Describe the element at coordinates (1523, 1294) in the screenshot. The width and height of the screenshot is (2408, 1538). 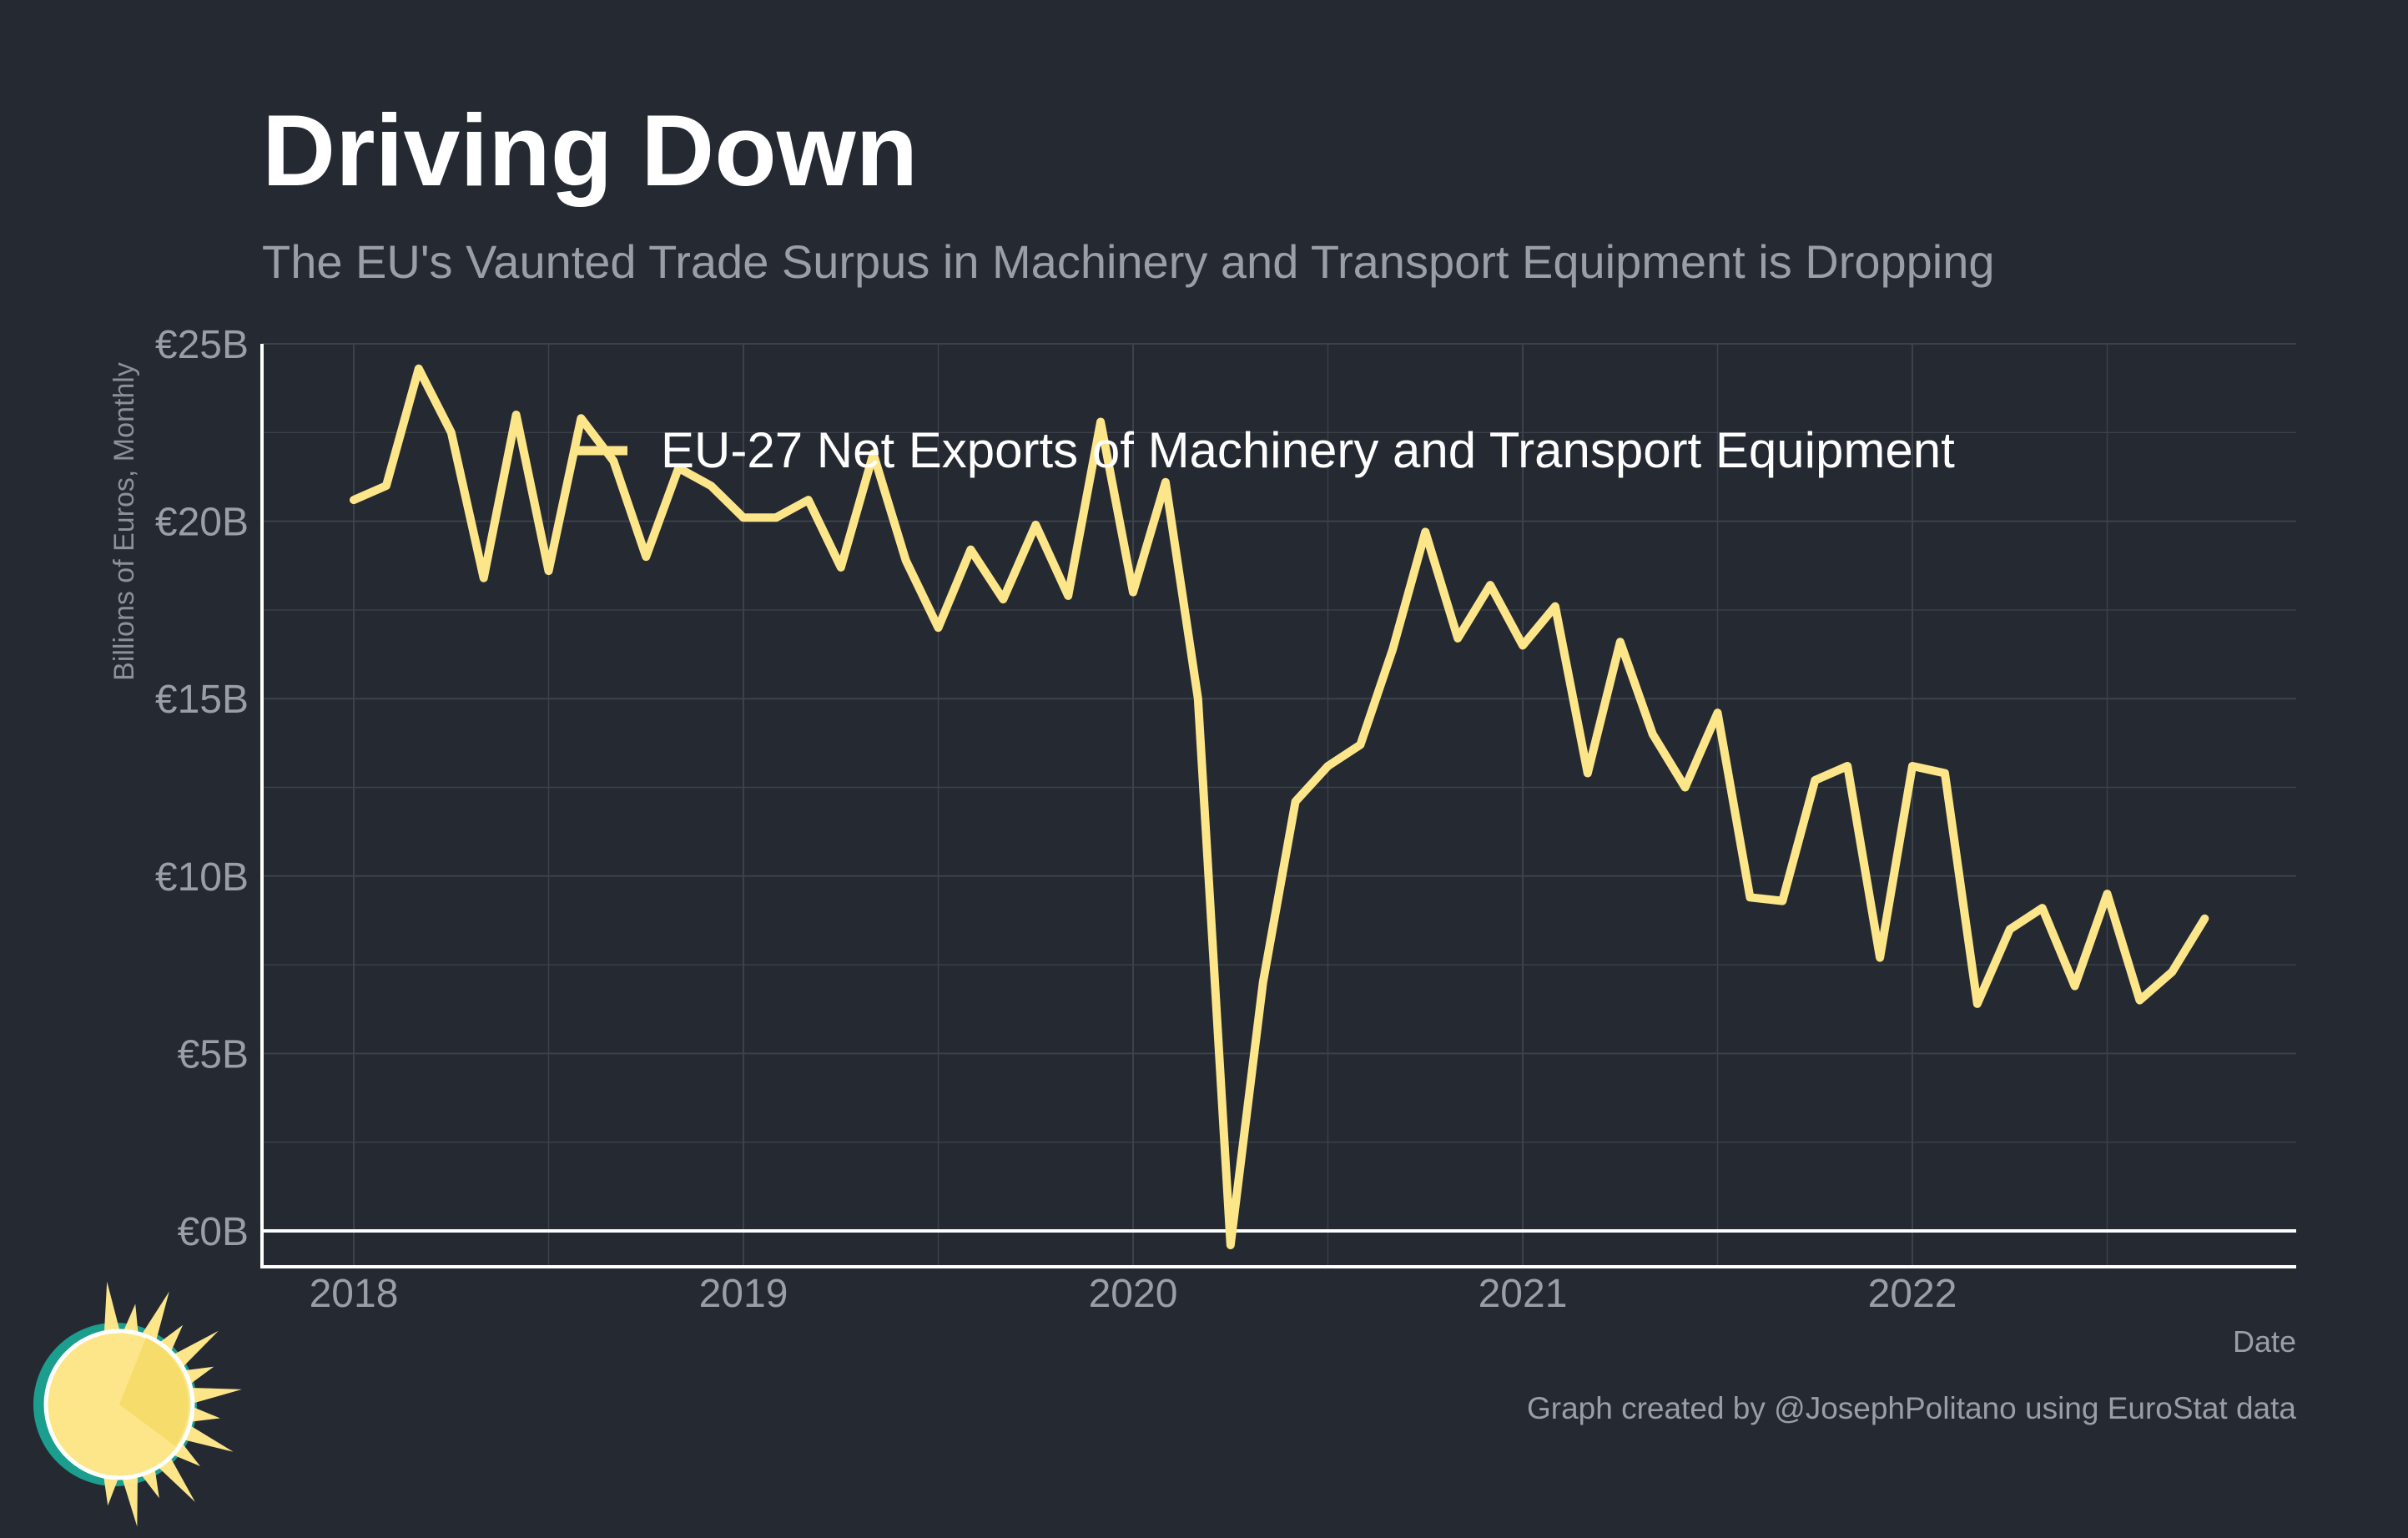
I see `x-tick-label: 2021` at that location.